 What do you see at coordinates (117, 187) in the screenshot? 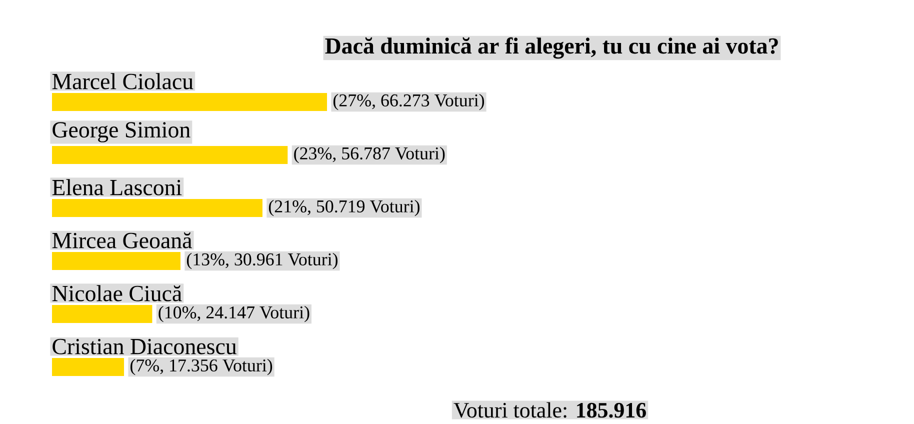
I see `y-tick-label: Elena Lasconi` at bounding box center [117, 187].